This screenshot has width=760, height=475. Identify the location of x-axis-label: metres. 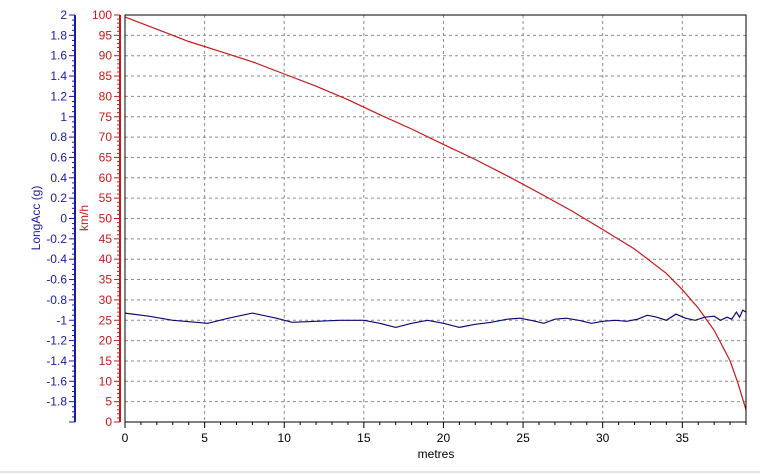
(436, 454).